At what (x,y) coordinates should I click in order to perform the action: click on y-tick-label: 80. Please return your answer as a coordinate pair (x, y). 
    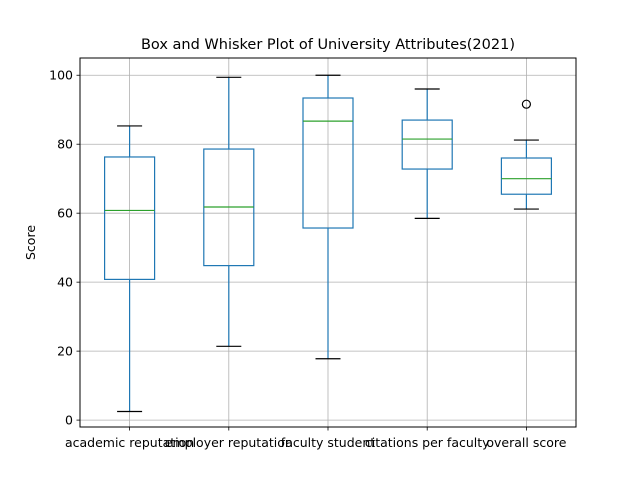
    Looking at the image, I should click on (65, 144).